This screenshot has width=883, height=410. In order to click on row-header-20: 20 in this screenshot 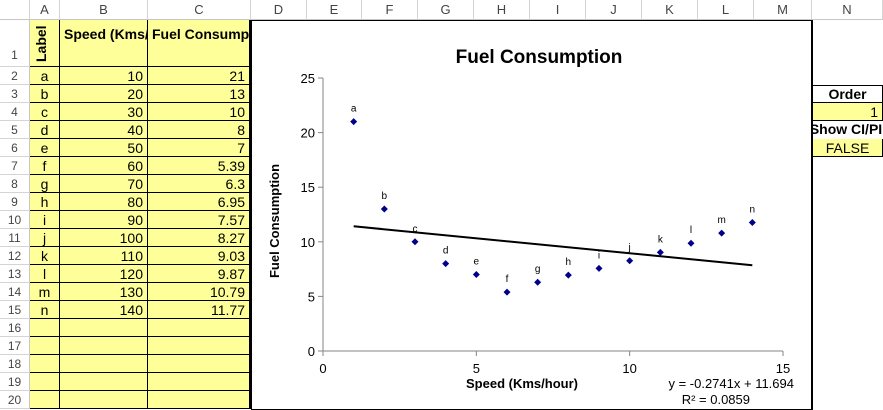, I will do `click(15, 400)`.